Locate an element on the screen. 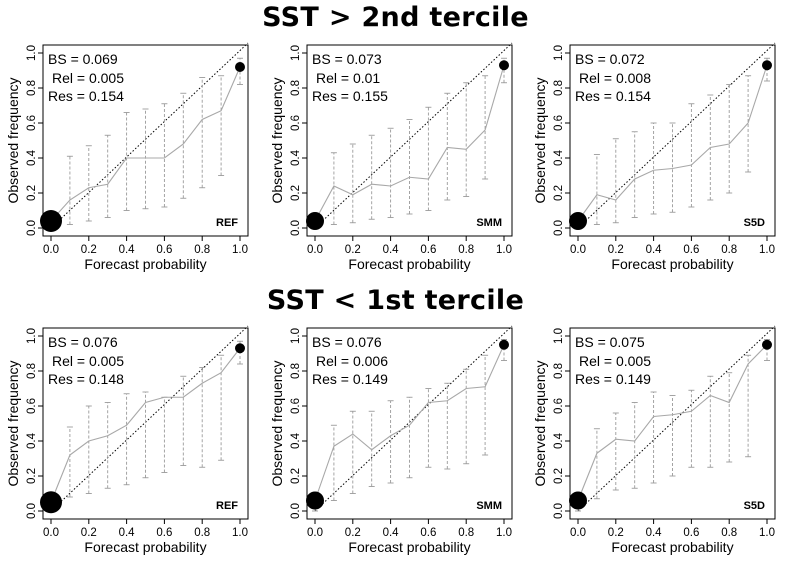  stats-line: Res = 0.148 is located at coordinates (86, 379).